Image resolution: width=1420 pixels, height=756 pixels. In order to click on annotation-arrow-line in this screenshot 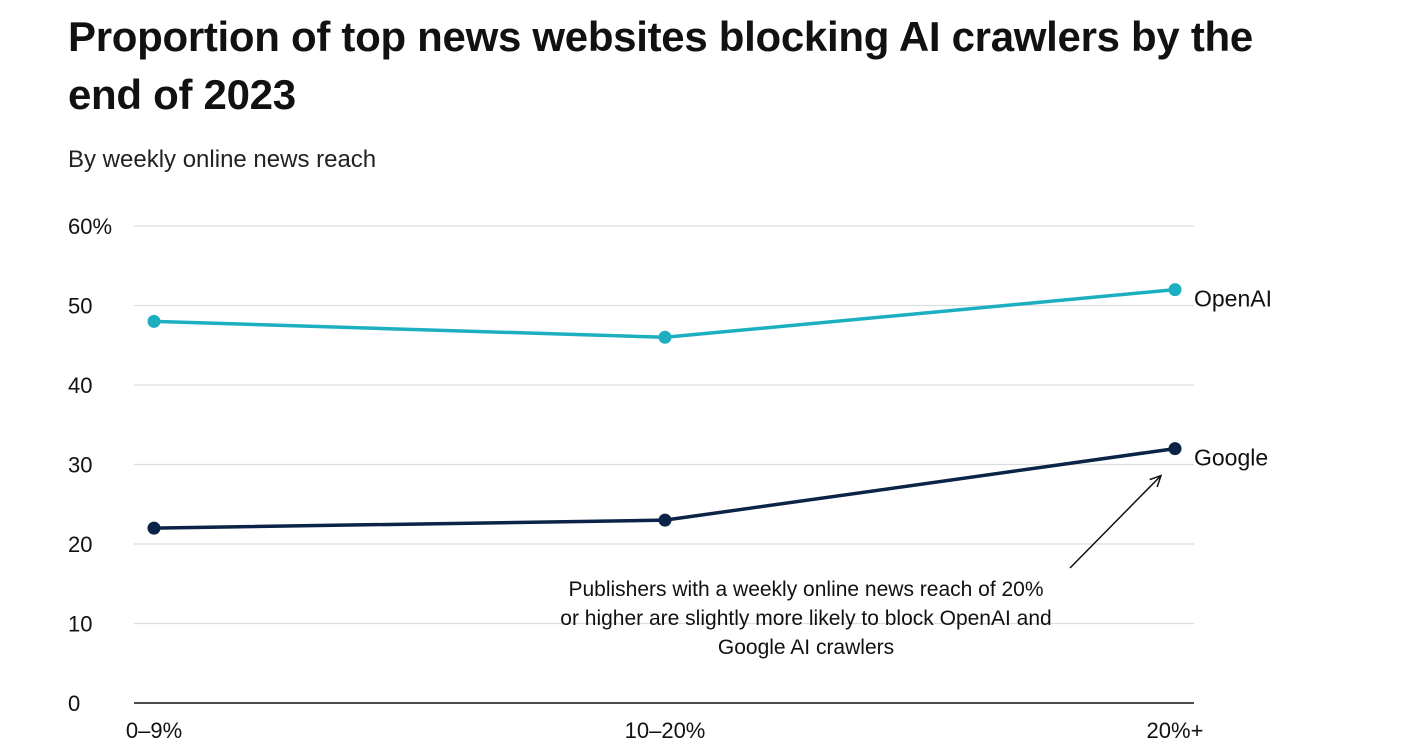, I will do `click(1115, 522)`.